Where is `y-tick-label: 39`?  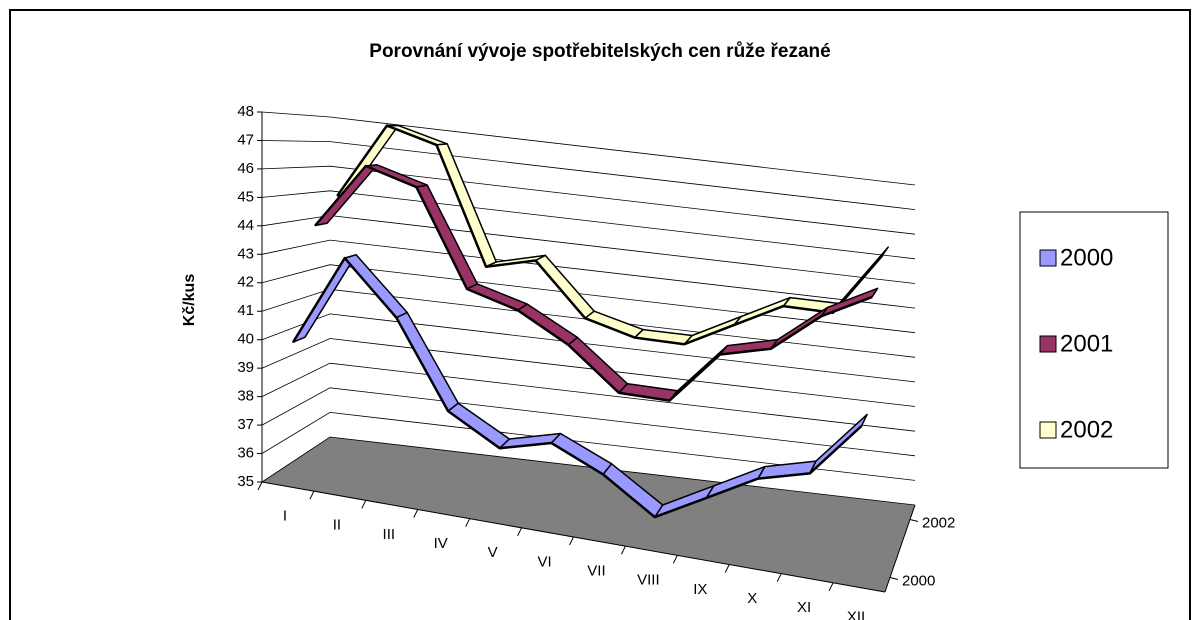
y-tick-label: 39 is located at coordinates (245, 367).